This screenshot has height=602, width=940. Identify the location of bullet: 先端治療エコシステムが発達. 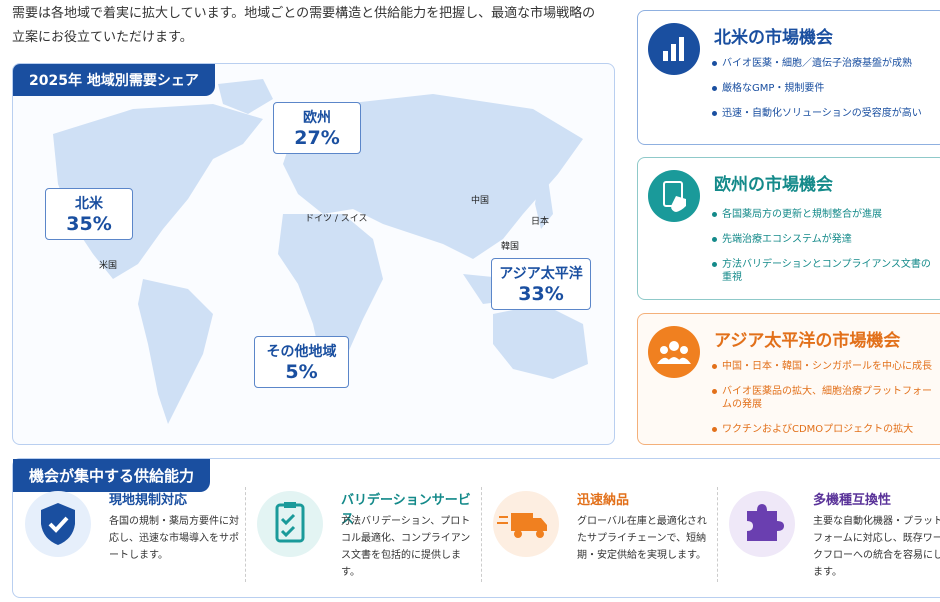
(824, 239).